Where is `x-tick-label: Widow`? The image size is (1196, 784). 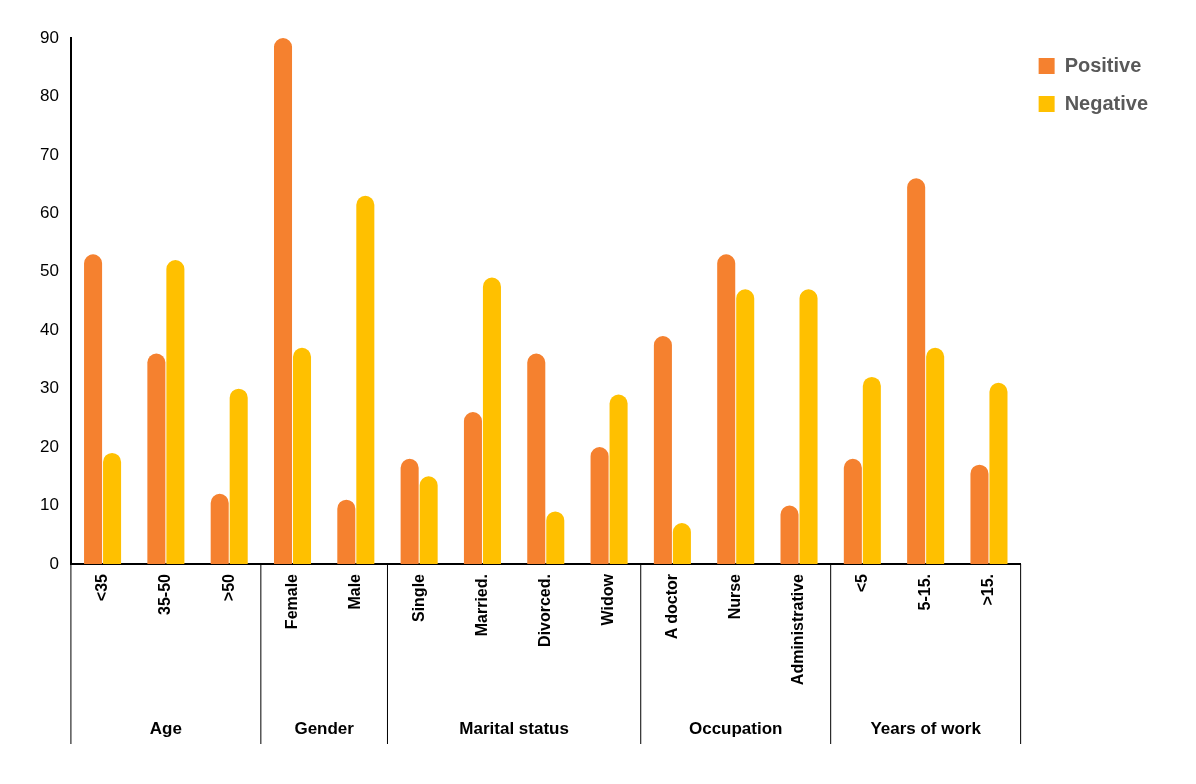 x-tick-label: Widow is located at coordinates (608, 599).